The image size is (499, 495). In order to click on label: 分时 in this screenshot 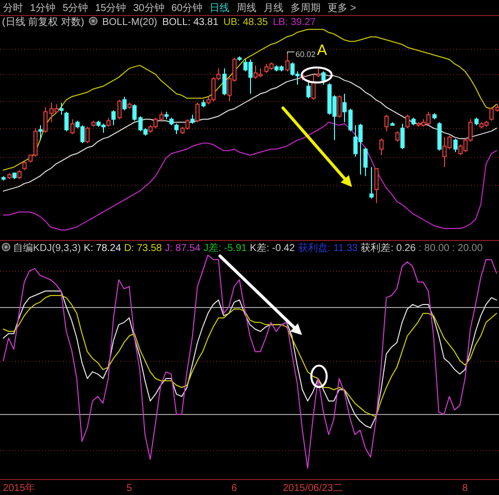, I will do `click(13, 8)`.